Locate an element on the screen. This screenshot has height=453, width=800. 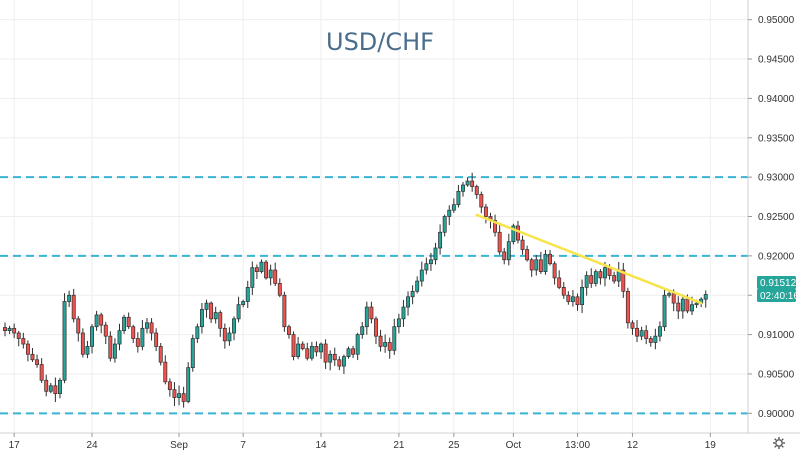
settings-button is located at coordinates (779, 443).